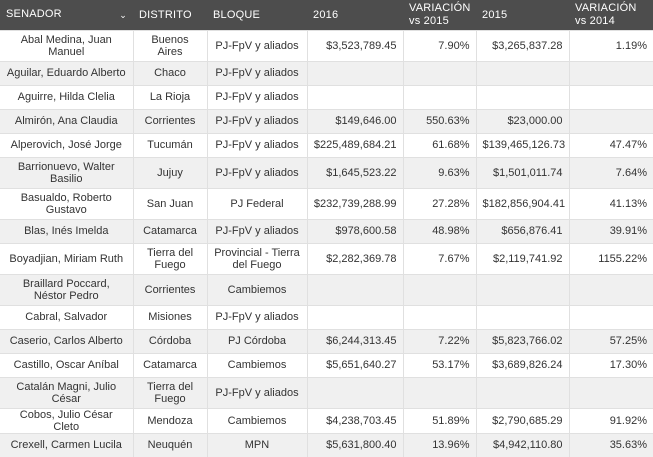 The height and width of the screenshot is (457, 653). Describe the element at coordinates (67, 420) in the screenshot. I see `senador-cell: Cobos, Julio César Cleto` at that location.